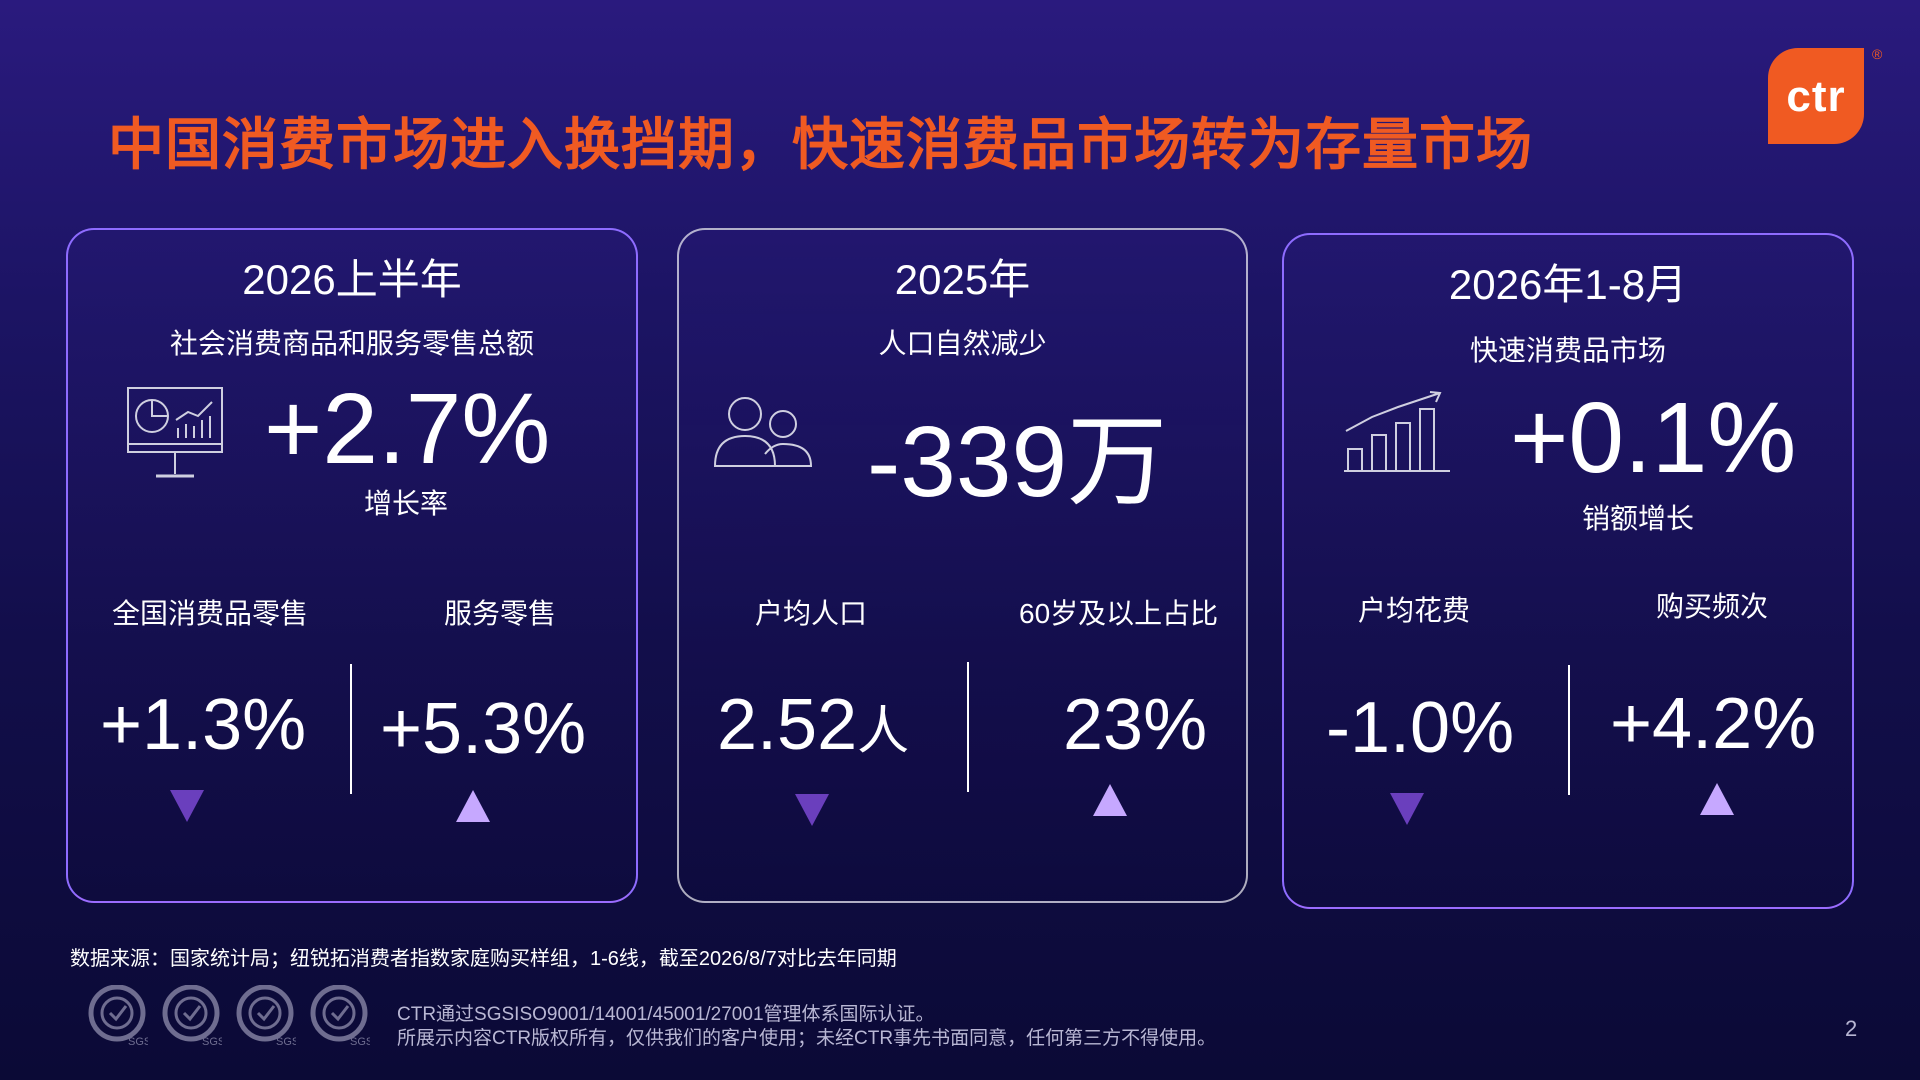 Image resolution: width=1920 pixels, height=1080 pixels. Describe the element at coordinates (1420, 728) in the screenshot. I see `left-metric-value: -1.0%` at that location.